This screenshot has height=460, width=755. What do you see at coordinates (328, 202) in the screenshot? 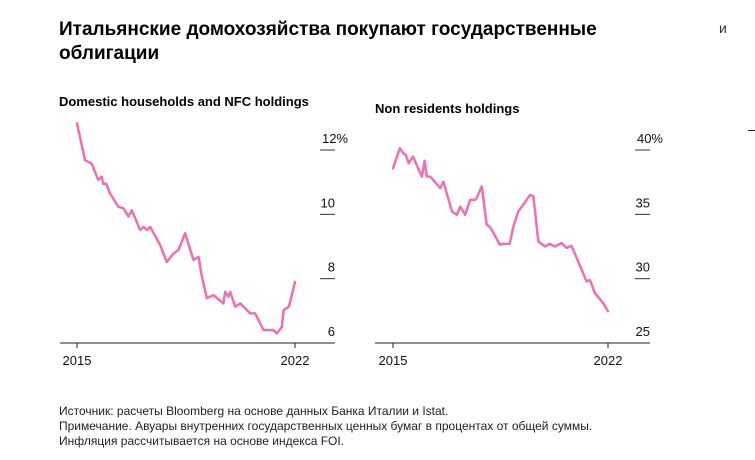
I see `y-tick-label: 10` at bounding box center [328, 202].